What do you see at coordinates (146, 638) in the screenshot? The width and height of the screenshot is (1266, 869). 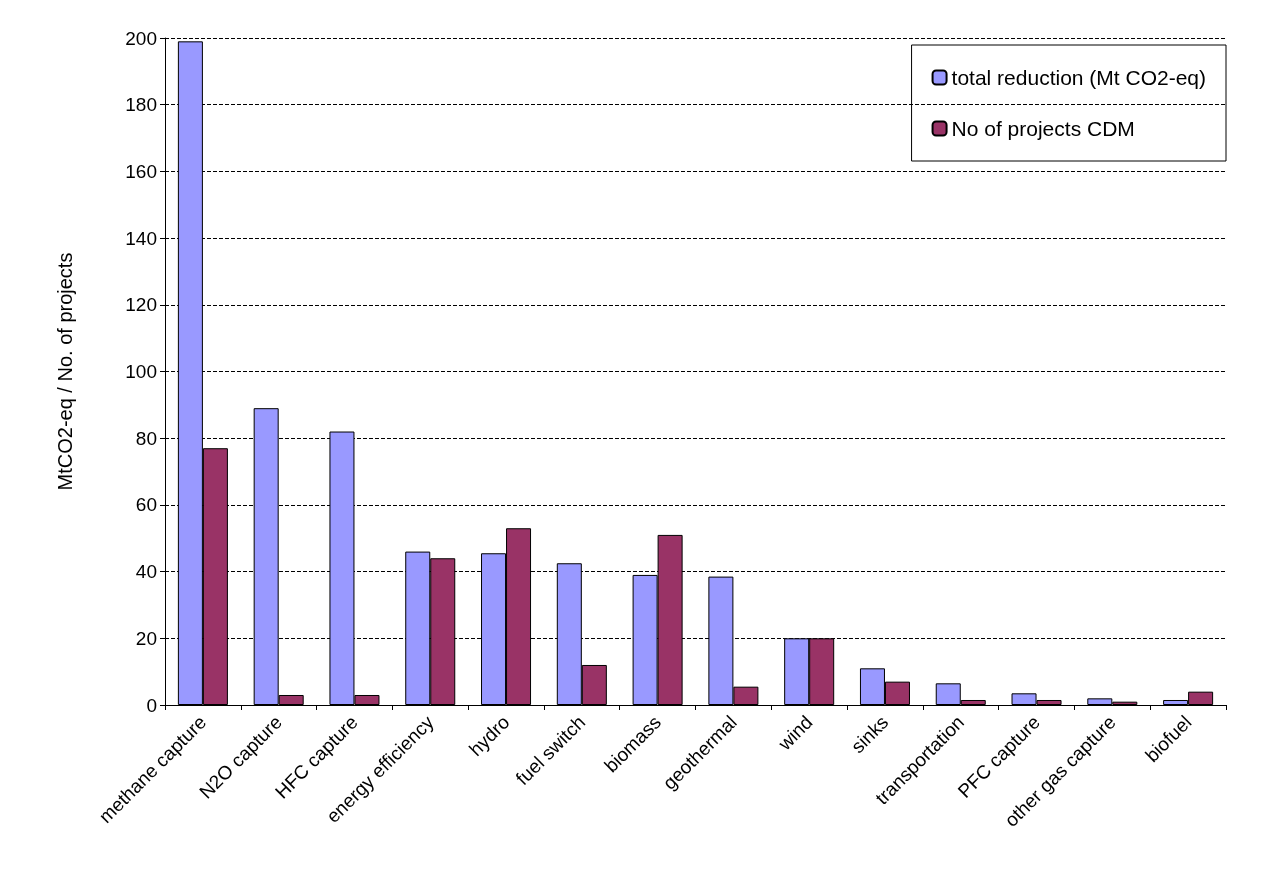 I see `y-tick-label: 20` at bounding box center [146, 638].